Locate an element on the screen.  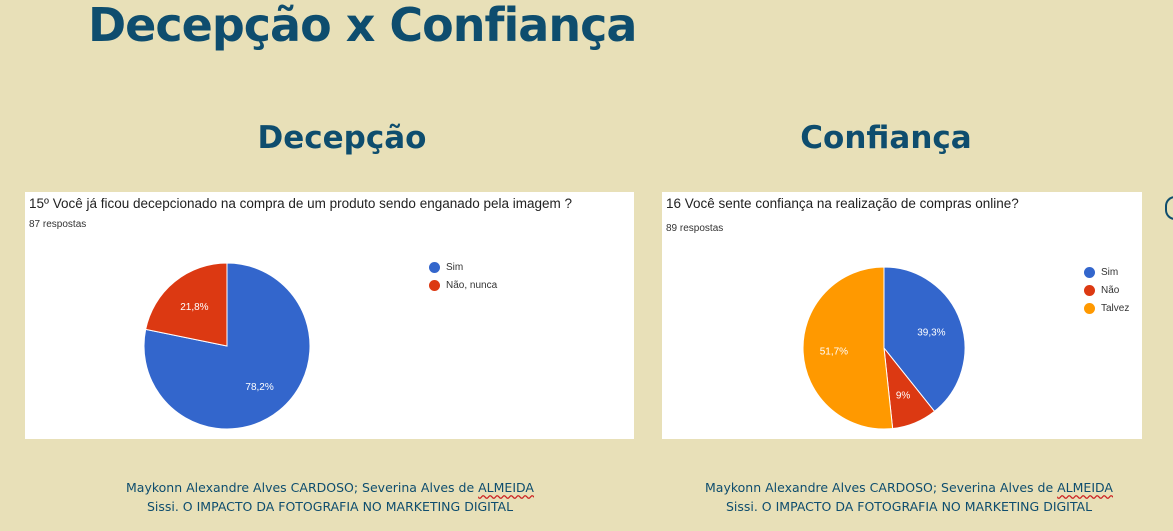
chart-response-count: 87 respostas is located at coordinates (58, 224).